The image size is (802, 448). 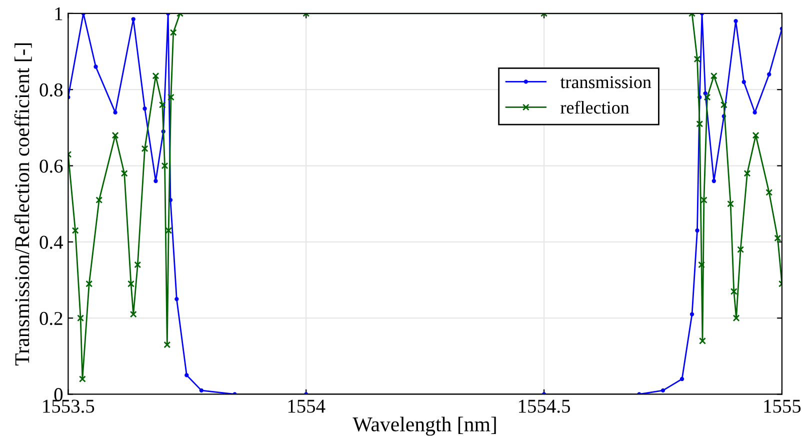 What do you see at coordinates (58, 13) in the screenshot?
I see `y-tick-label: 1` at bounding box center [58, 13].